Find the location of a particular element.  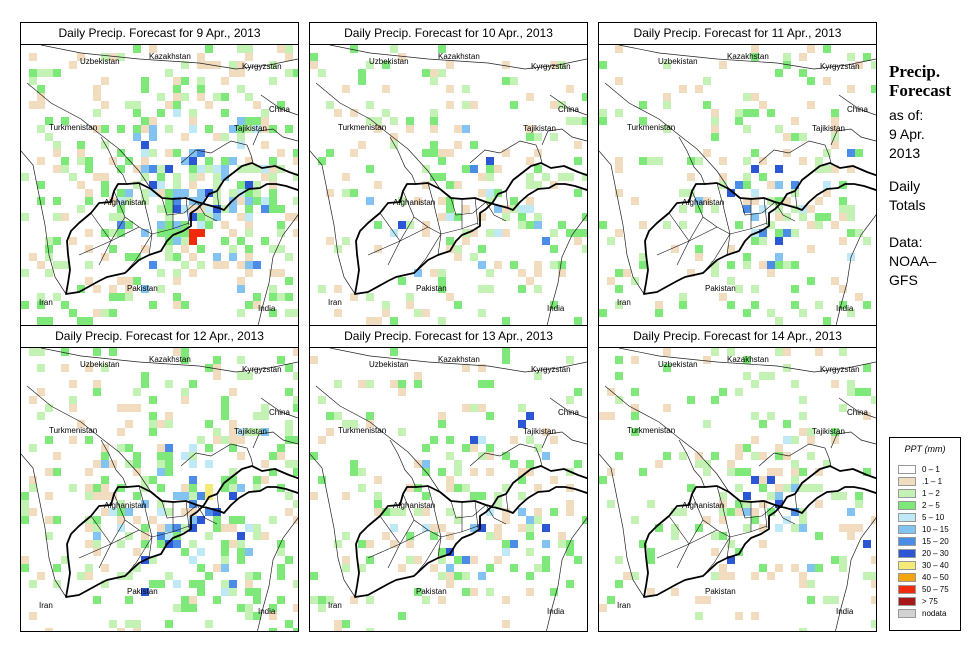

country-label-kyrgyzstan: Kyrgyzstan is located at coordinates (262, 369).